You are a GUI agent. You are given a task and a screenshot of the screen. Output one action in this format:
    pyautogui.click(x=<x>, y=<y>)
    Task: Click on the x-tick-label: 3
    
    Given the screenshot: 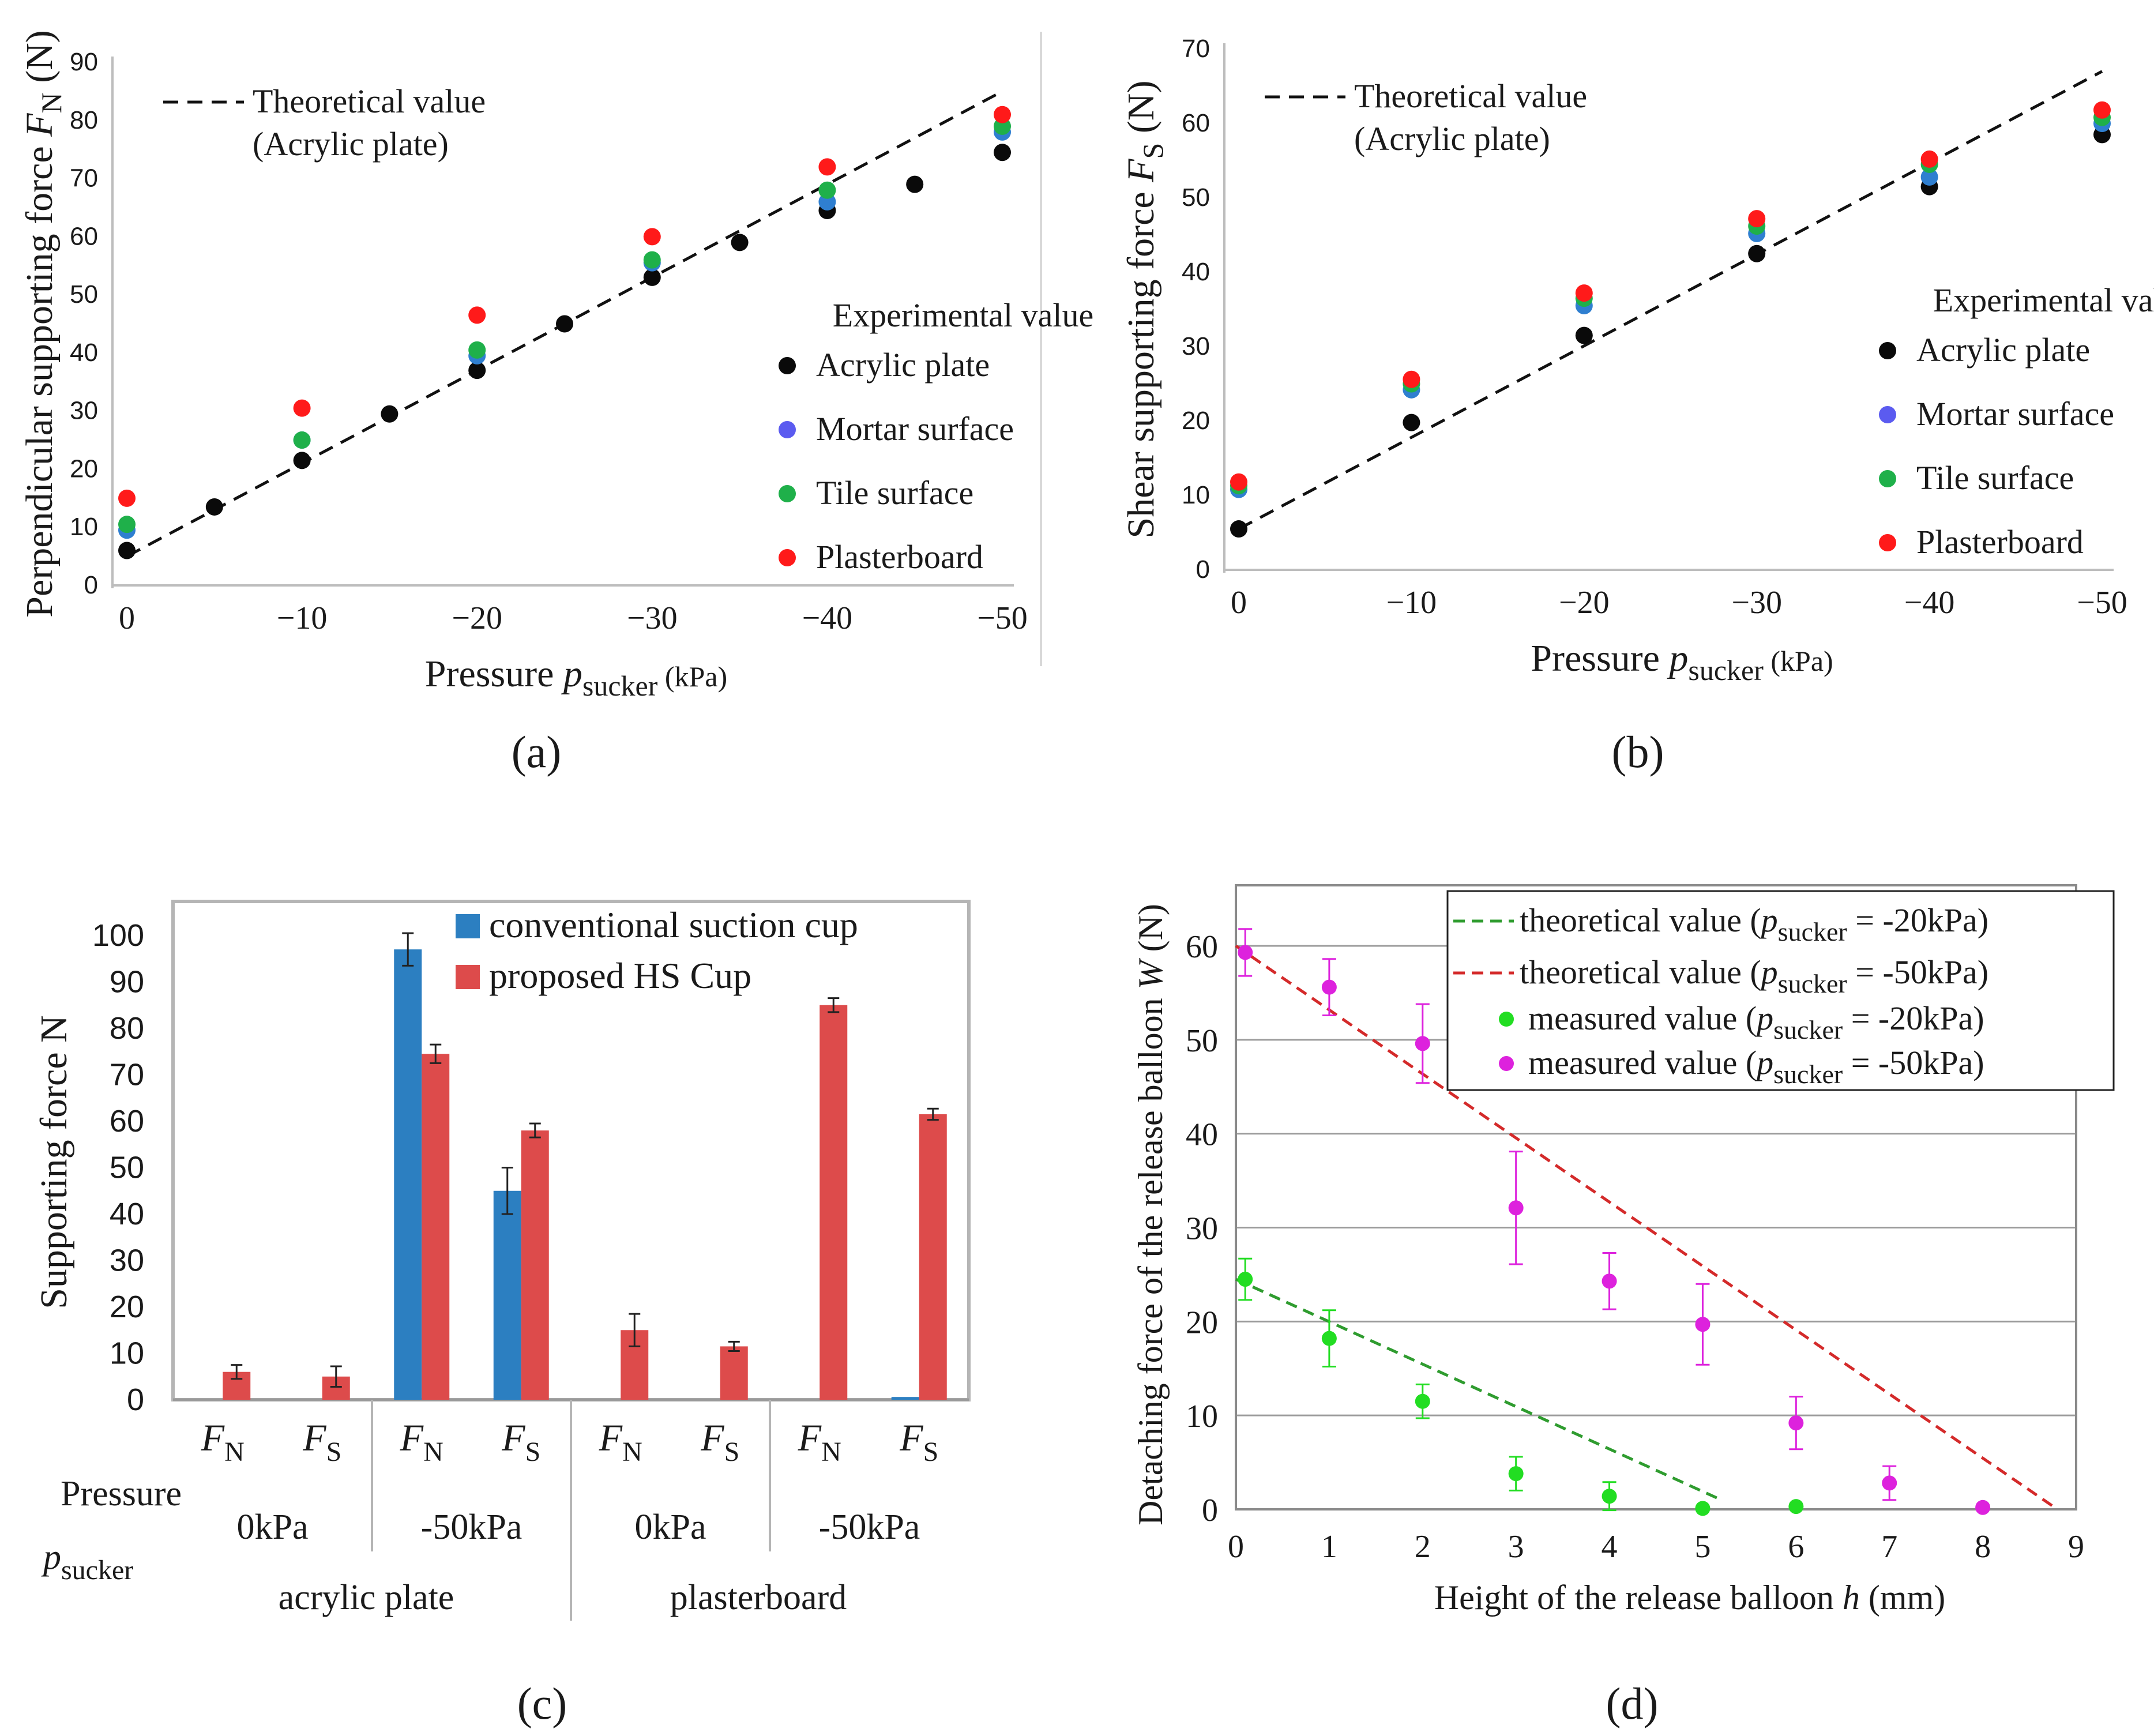 What is the action you would take?
    pyautogui.click(x=1516, y=1547)
    